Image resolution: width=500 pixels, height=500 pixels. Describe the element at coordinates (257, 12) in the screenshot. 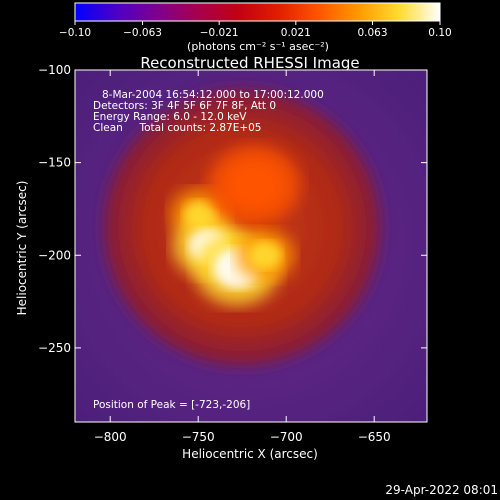

I see `colorbar` at that location.